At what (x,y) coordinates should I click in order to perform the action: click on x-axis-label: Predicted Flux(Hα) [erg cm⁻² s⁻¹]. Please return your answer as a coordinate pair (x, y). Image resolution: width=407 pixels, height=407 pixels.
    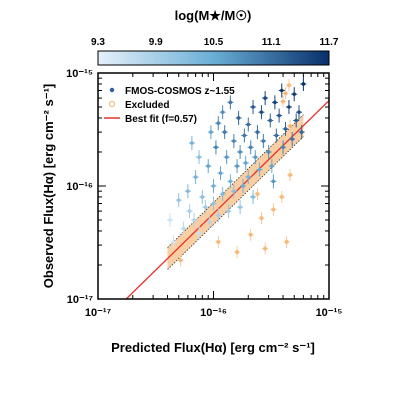
    Looking at the image, I should click on (213, 347).